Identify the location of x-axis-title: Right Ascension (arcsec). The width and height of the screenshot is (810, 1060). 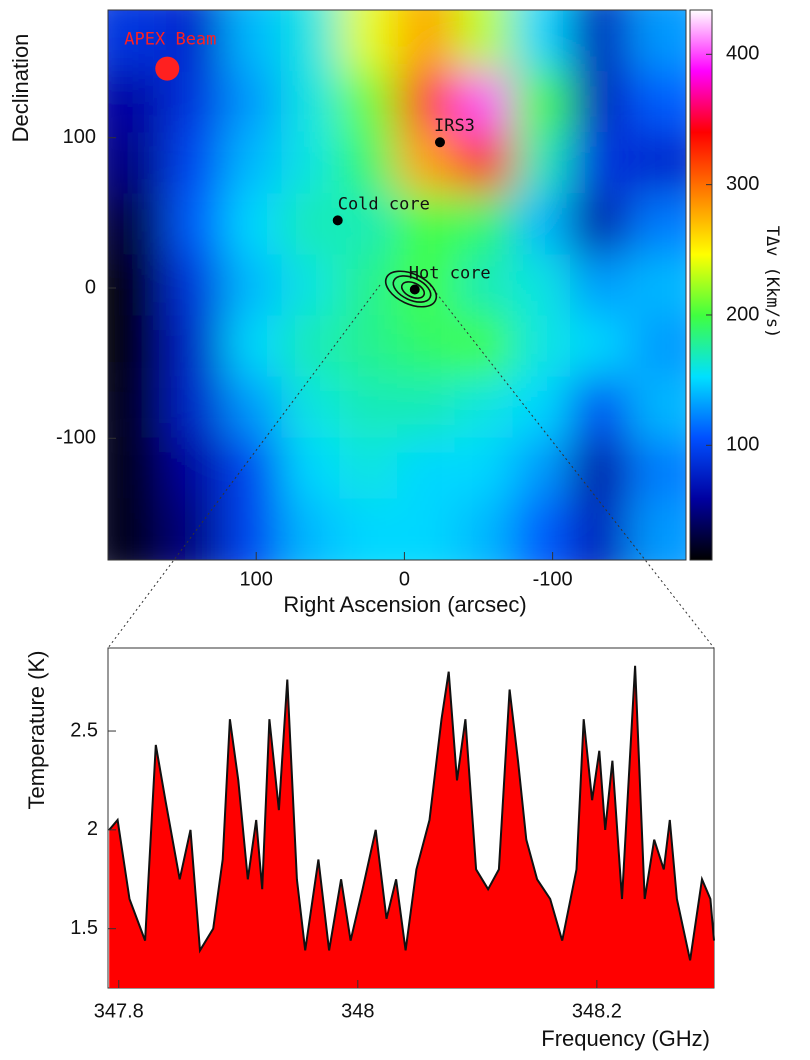
(404, 604).